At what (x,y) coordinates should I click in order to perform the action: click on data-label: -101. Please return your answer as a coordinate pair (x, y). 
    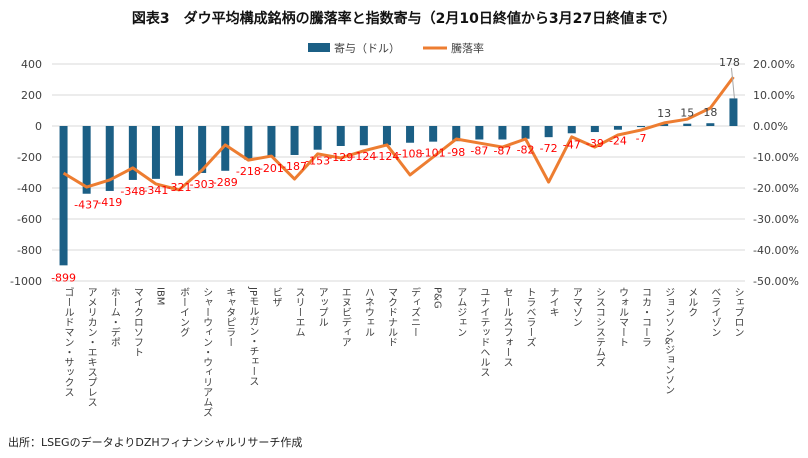
    Looking at the image, I should click on (433, 153).